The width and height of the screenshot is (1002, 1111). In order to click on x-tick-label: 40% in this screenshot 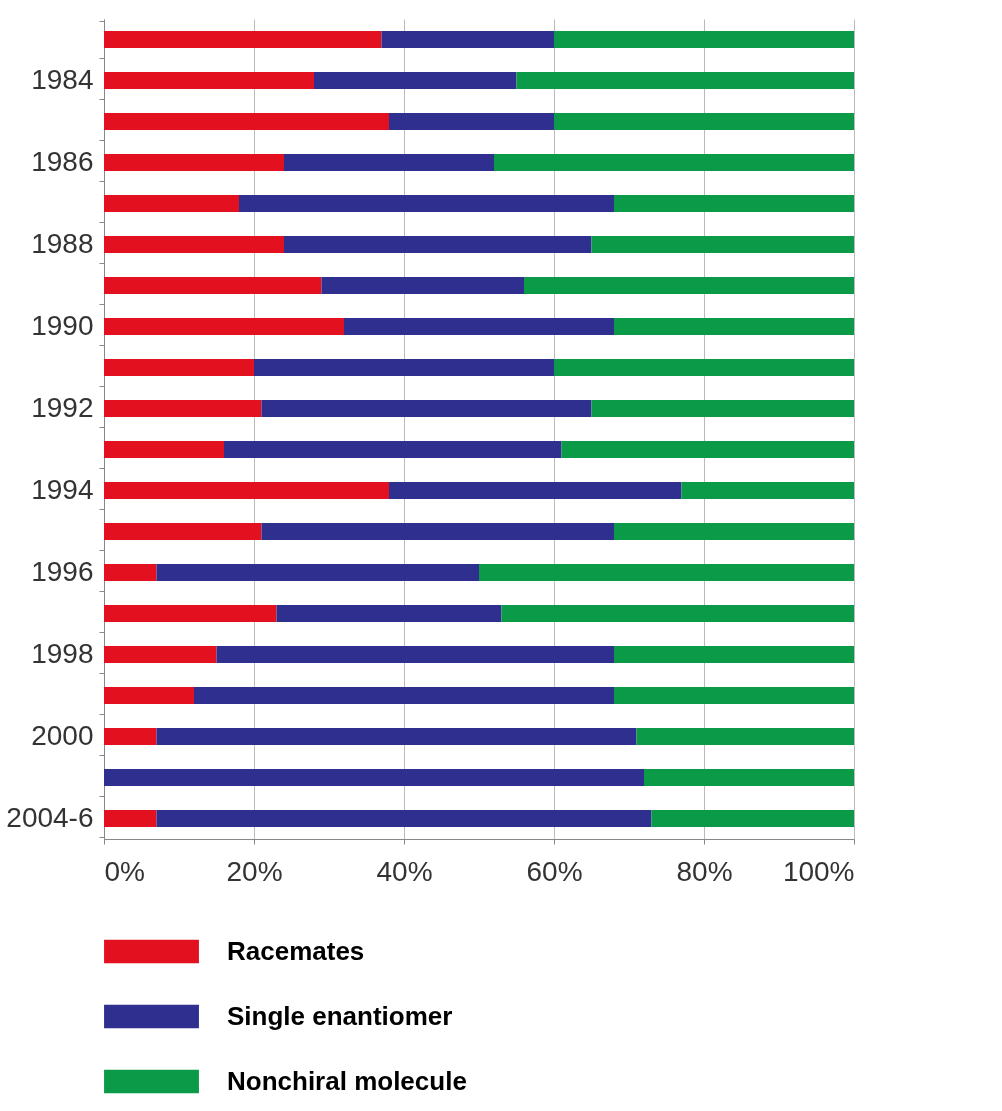, I will do `click(404, 871)`.